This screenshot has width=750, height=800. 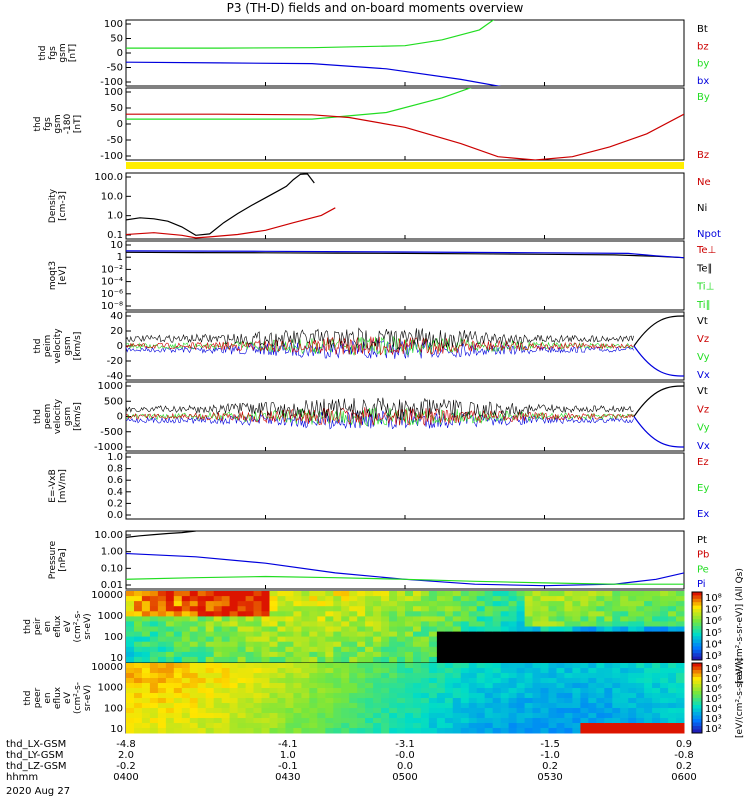 I want to click on orbit-row-value: 0430, so click(x=287, y=777).